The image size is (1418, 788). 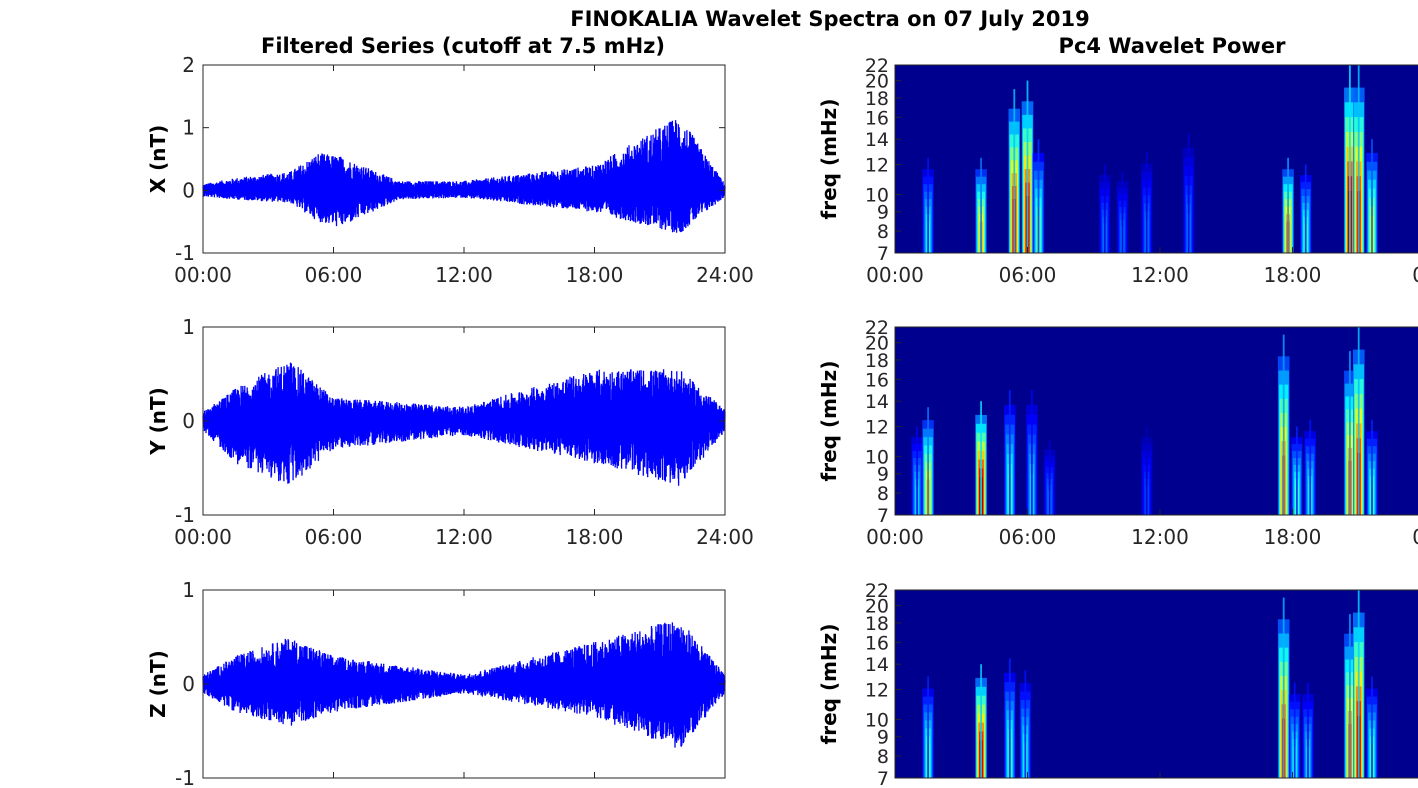 I want to click on x-tick-label: 24:00, so click(x=725, y=275).